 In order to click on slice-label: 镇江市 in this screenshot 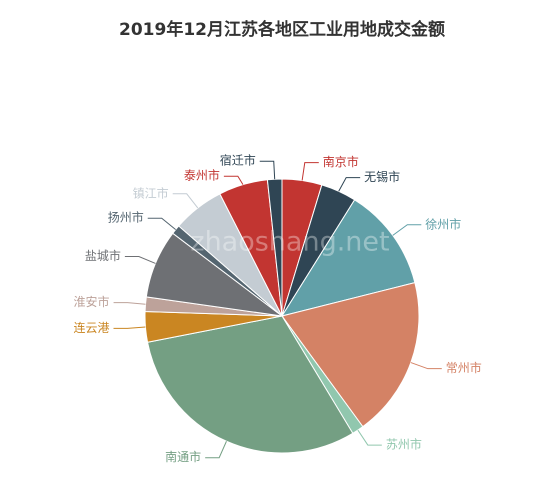, I will do `click(151, 192)`.